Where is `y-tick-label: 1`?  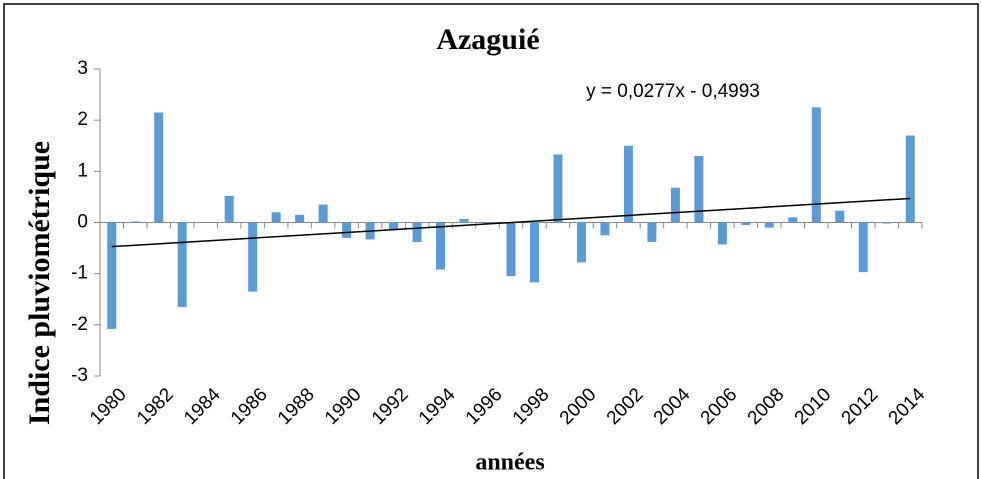 y-tick-label: 1 is located at coordinates (82, 170).